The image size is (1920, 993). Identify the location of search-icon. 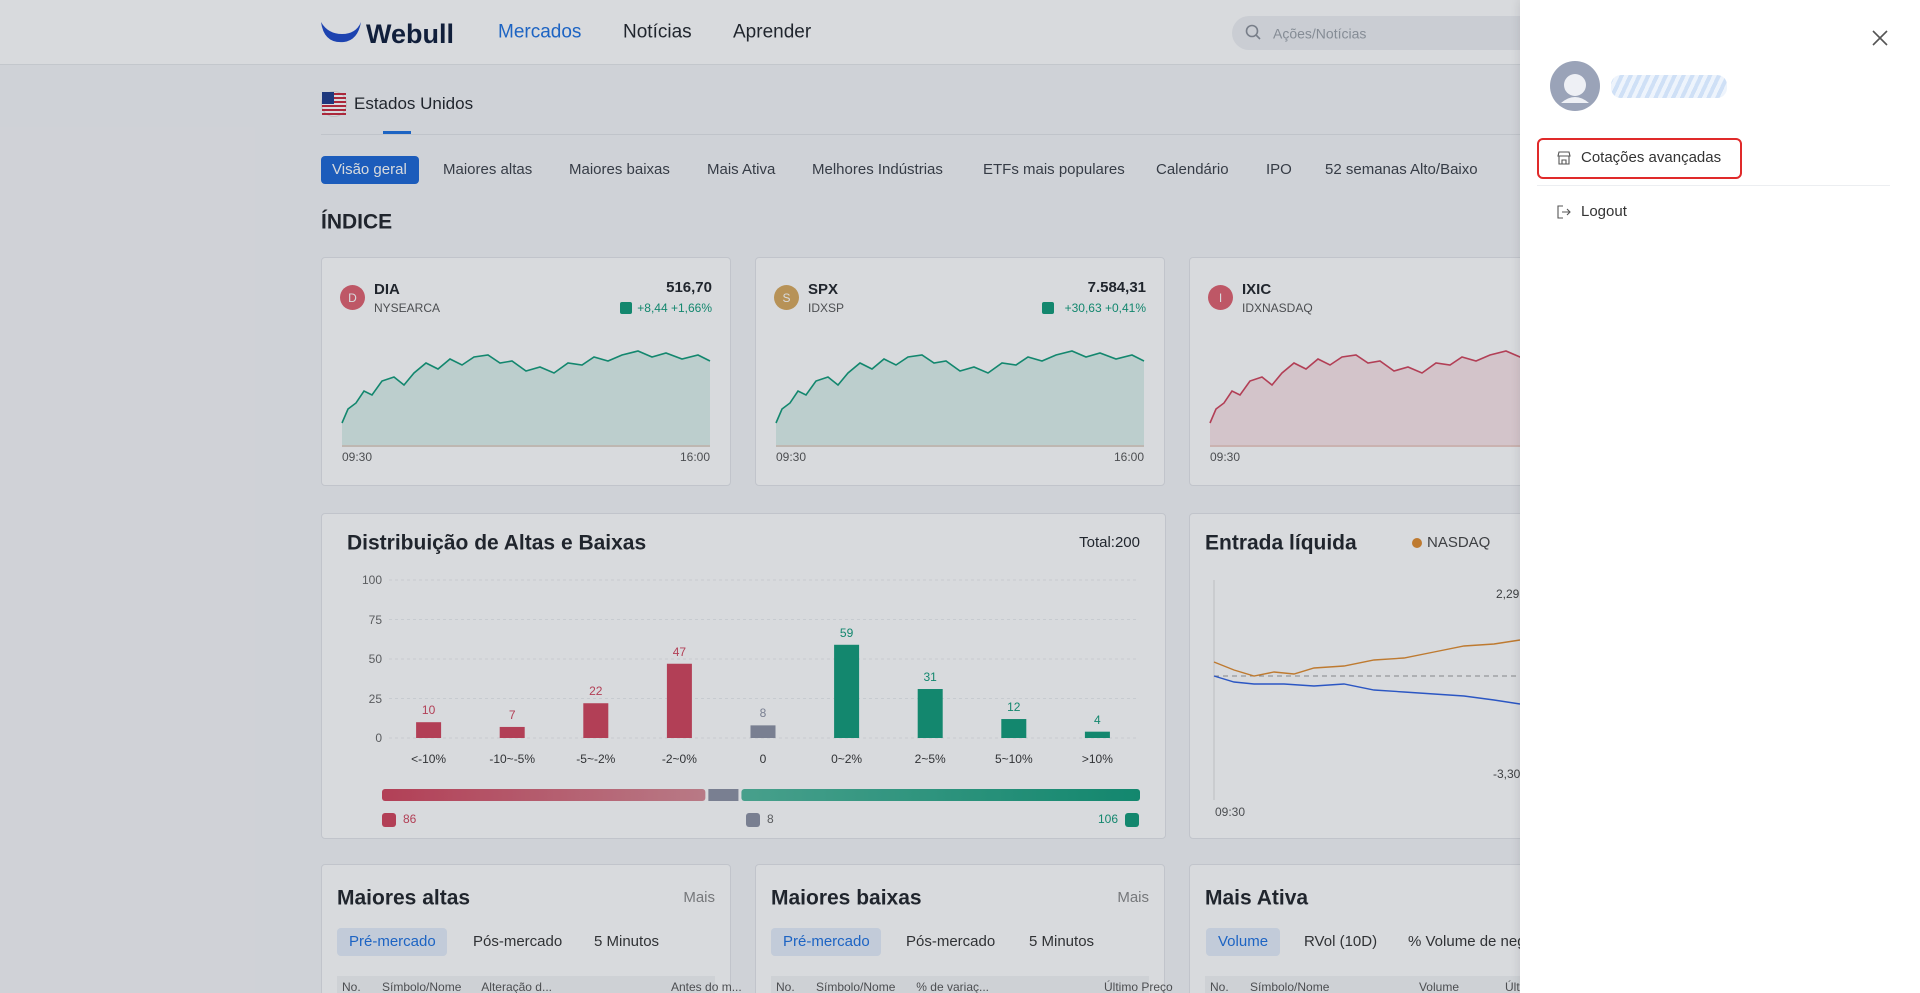
(1253, 32).